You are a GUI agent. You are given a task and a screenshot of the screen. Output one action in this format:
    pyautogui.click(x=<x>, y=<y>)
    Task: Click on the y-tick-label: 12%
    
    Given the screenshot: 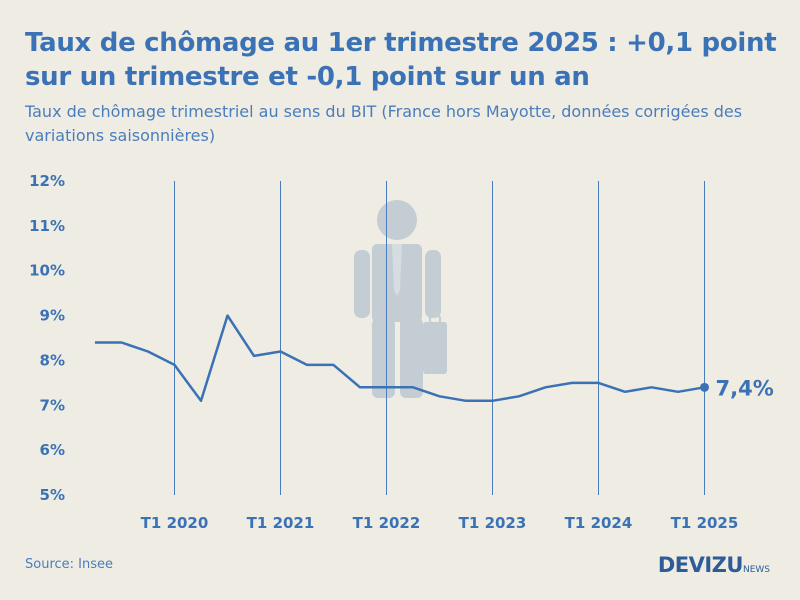 What is the action you would take?
    pyautogui.click(x=47, y=181)
    